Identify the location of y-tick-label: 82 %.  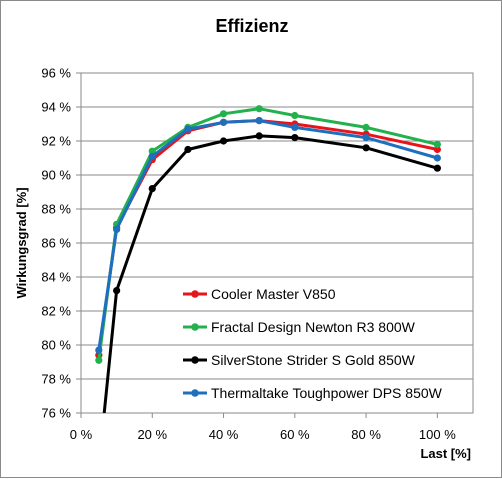
(56, 311).